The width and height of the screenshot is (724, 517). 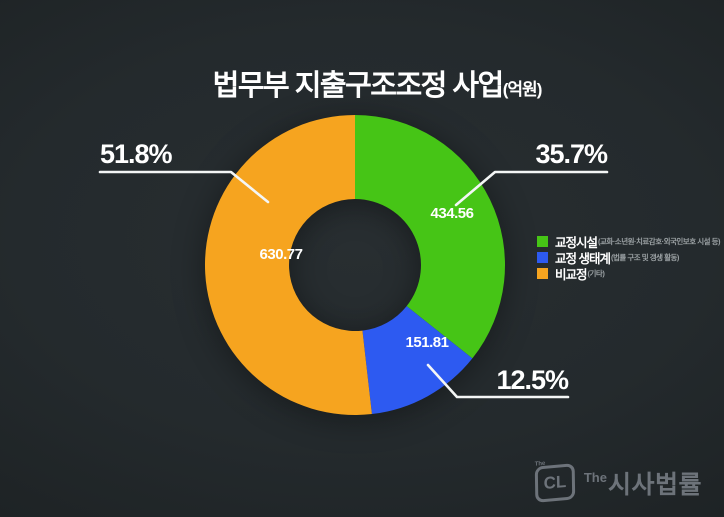 I want to click on brand-logo: The CL The 시사법률, so click(x=618, y=481).